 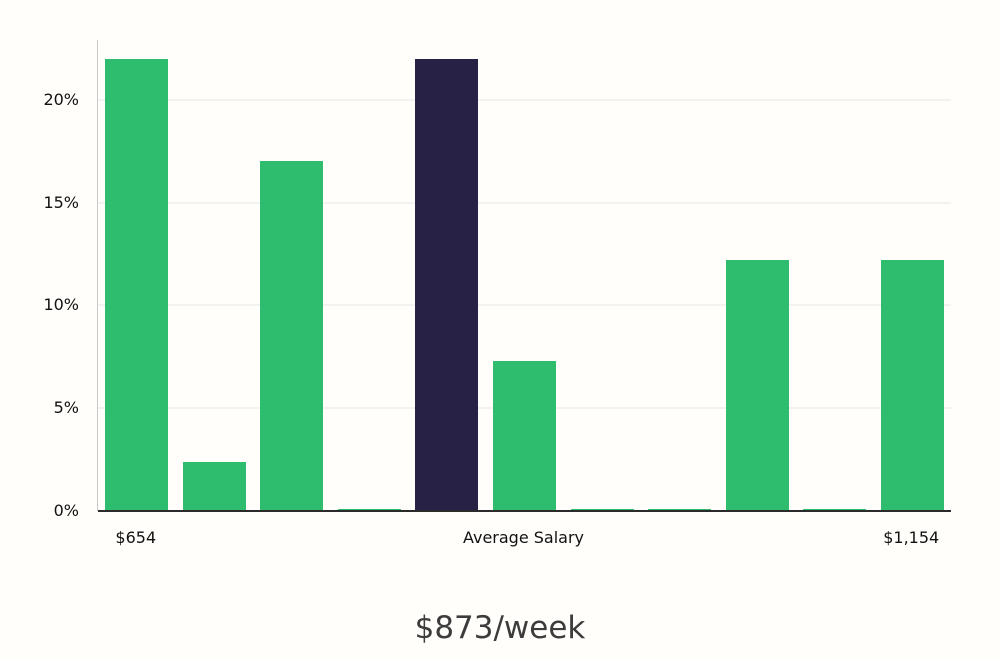 I want to click on x-tick-max-salary: $1,154, so click(x=911, y=537).